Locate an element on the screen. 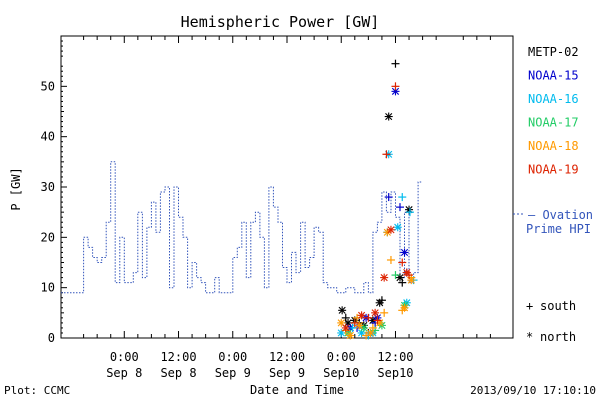 Image resolution: width=600 pixels, height=400 pixels. y-tick-label: 20 is located at coordinates (48, 237).